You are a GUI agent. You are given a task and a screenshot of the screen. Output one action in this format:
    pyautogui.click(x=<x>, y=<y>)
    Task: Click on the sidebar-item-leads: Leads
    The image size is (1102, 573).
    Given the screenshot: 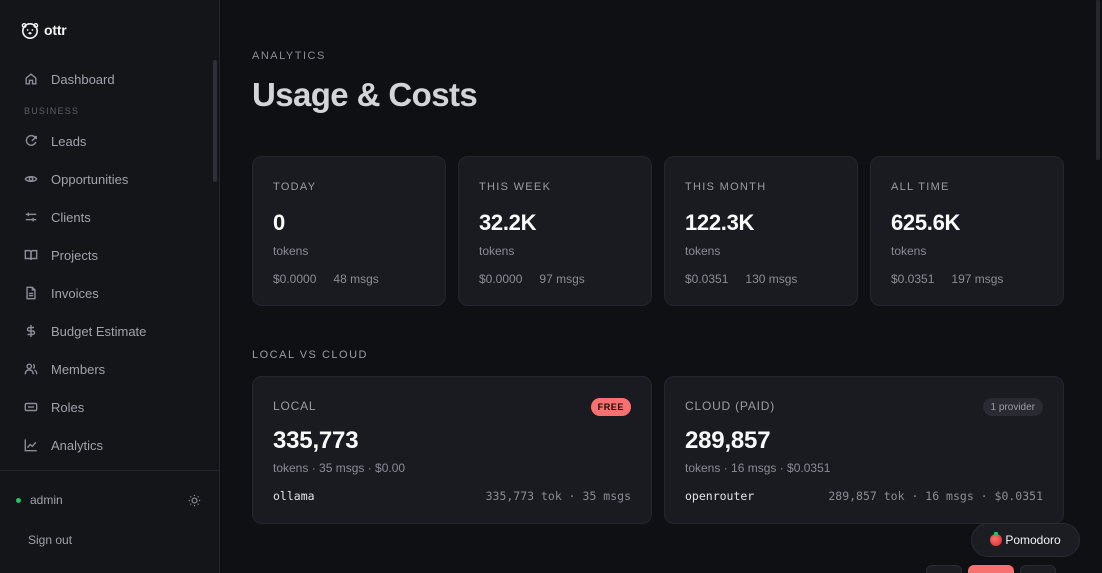 What is the action you would take?
    pyautogui.click(x=109, y=141)
    